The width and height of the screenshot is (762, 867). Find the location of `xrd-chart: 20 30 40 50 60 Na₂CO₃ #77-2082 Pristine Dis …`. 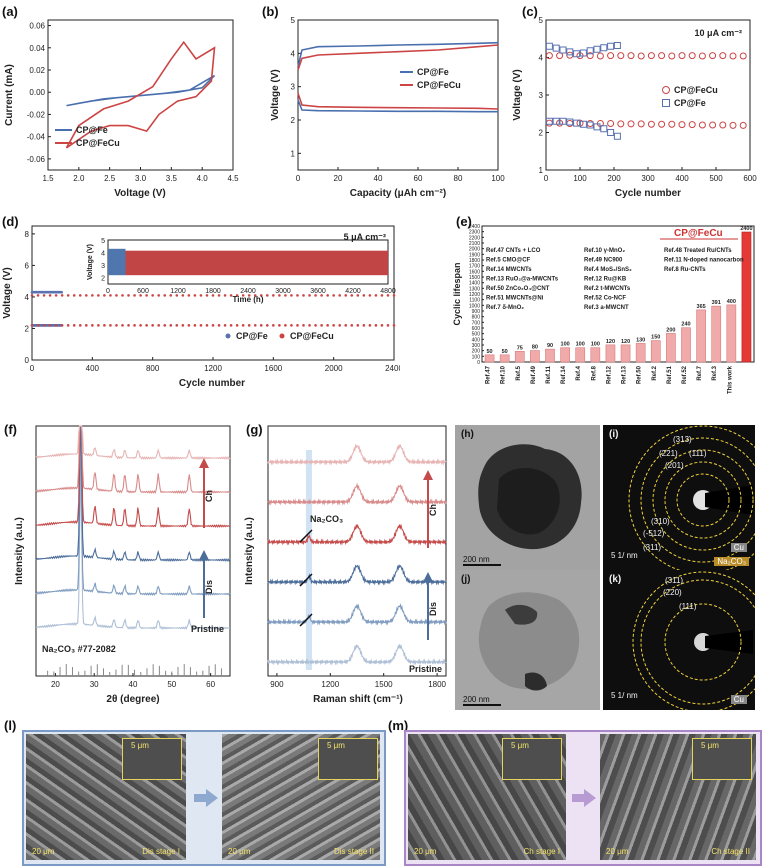

xrd-chart: 20 30 40 50 60 Na₂CO₃ #77-2082 Pristine Dis … is located at coordinates (122, 565).